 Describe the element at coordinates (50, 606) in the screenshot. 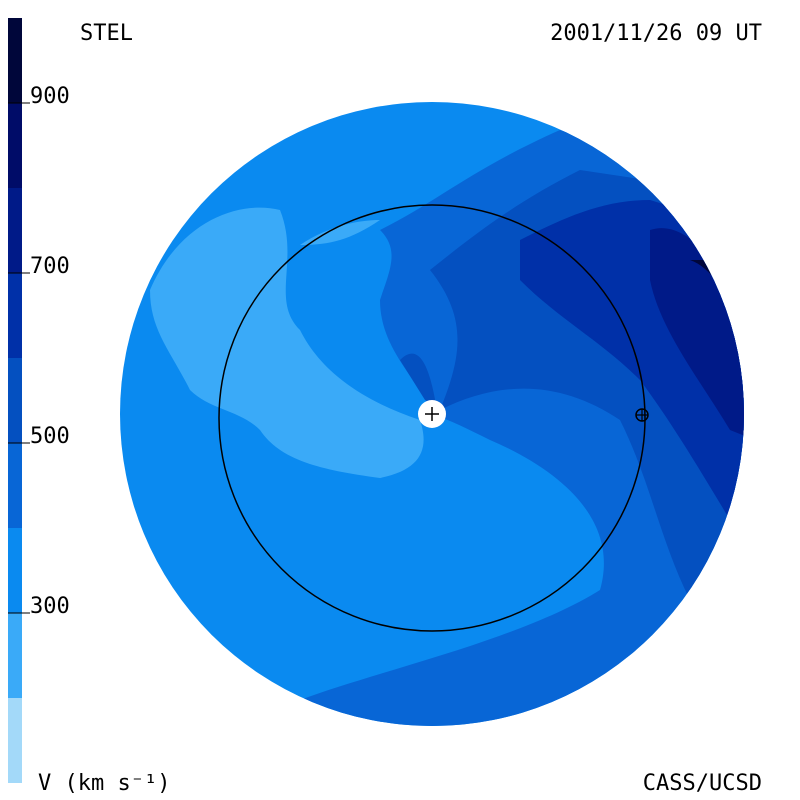

I see `colorbar-tick-label: 300` at that location.